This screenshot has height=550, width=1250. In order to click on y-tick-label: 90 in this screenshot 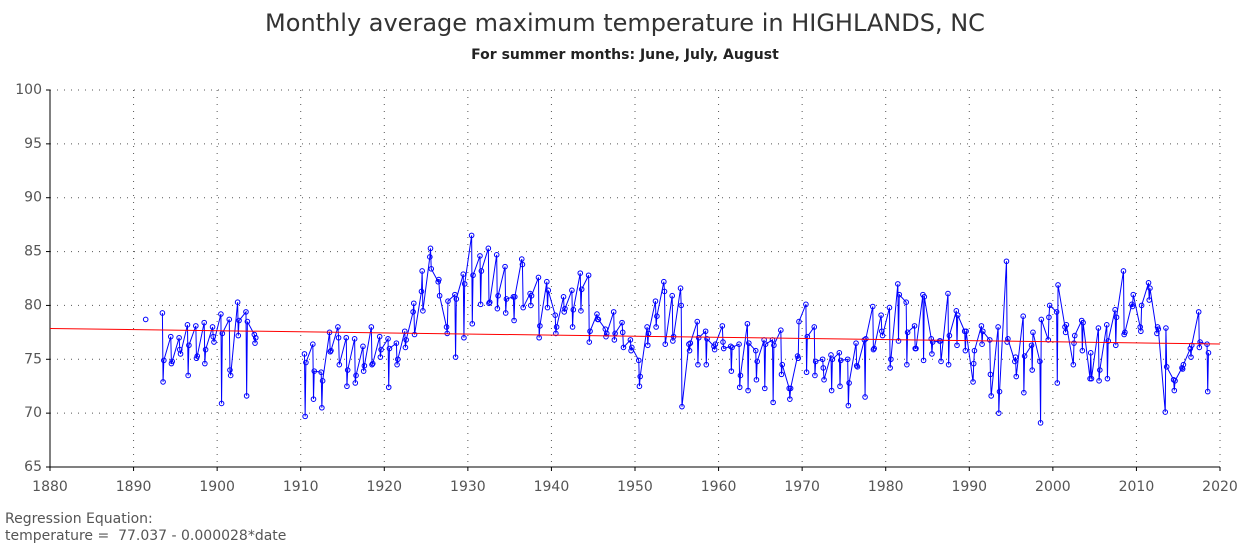, I will do `click(33, 198)`.